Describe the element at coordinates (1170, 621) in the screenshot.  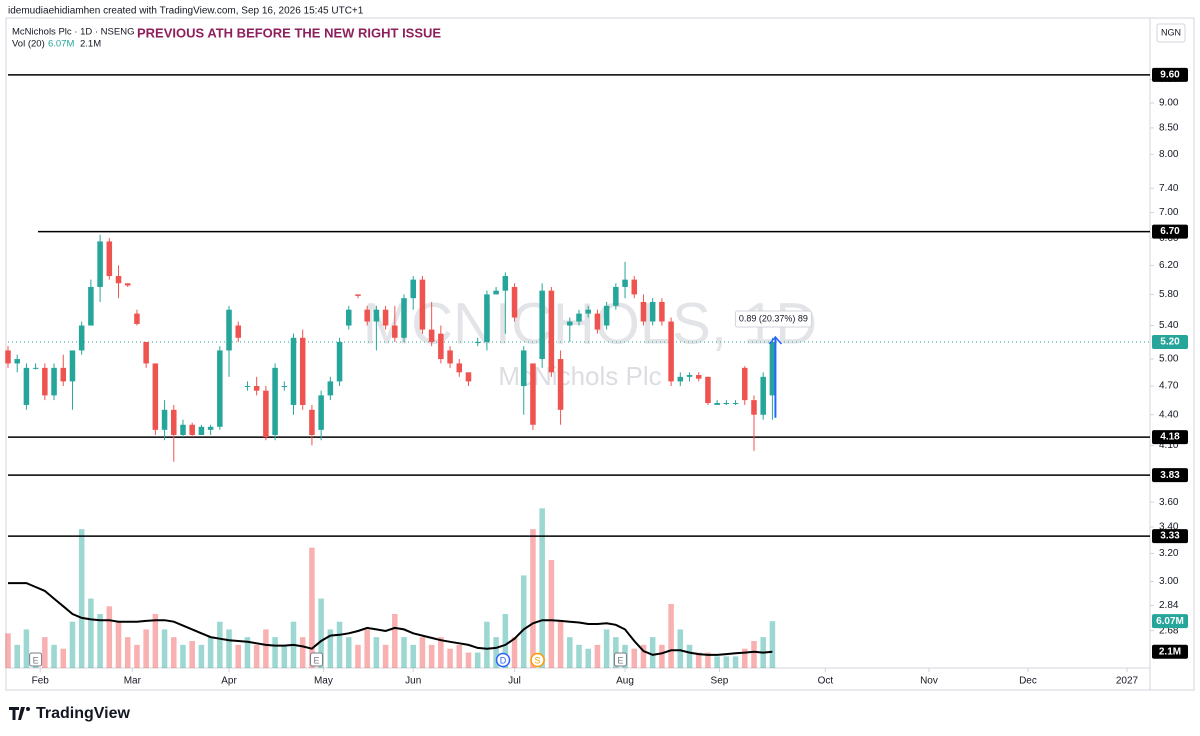
I see `volume-label-box` at that location.